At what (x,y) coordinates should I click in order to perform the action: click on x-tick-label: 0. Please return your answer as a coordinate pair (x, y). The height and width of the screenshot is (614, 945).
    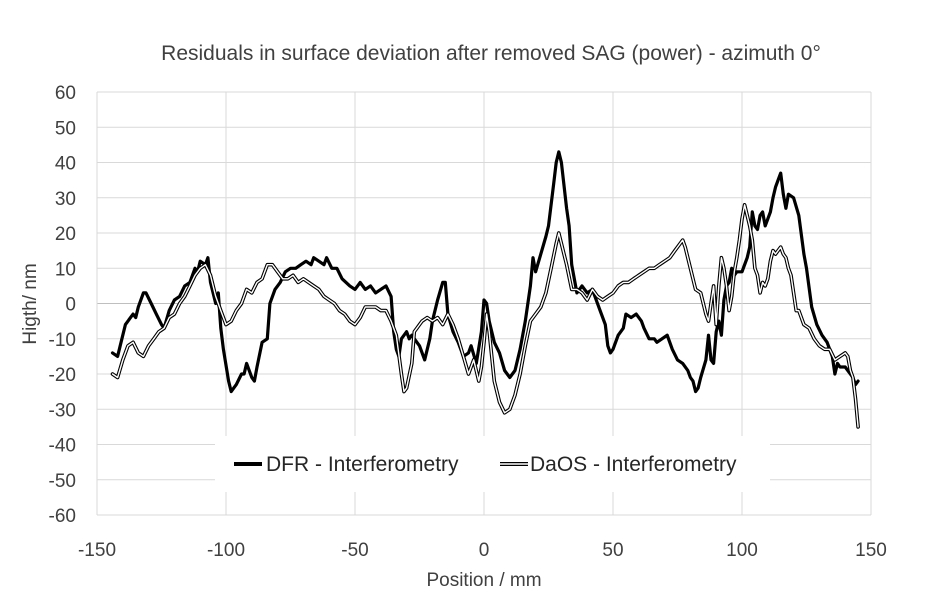
    Looking at the image, I should click on (484, 550).